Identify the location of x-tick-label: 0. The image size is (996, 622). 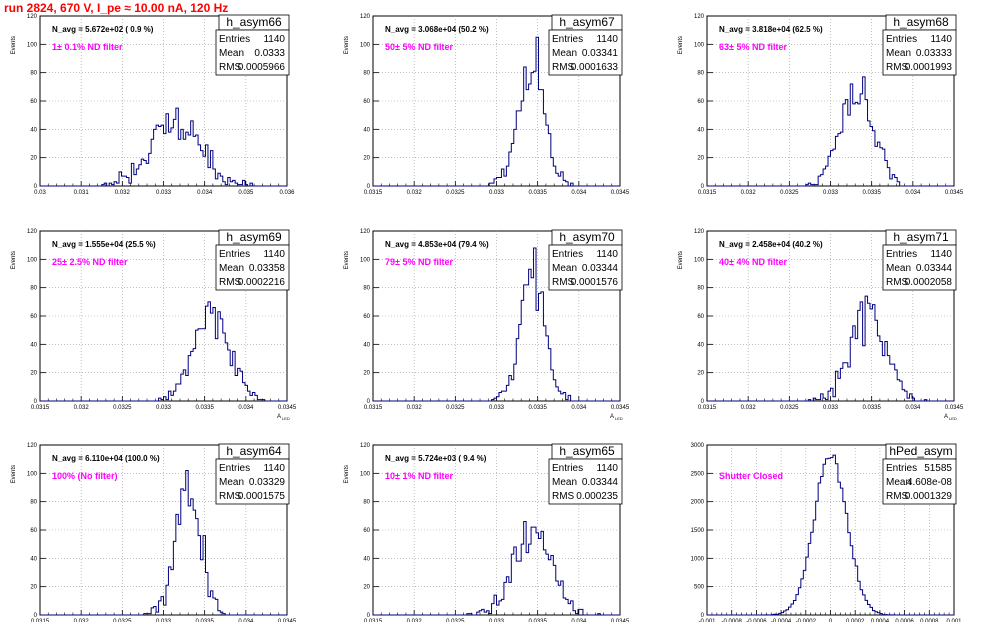
(831, 620).